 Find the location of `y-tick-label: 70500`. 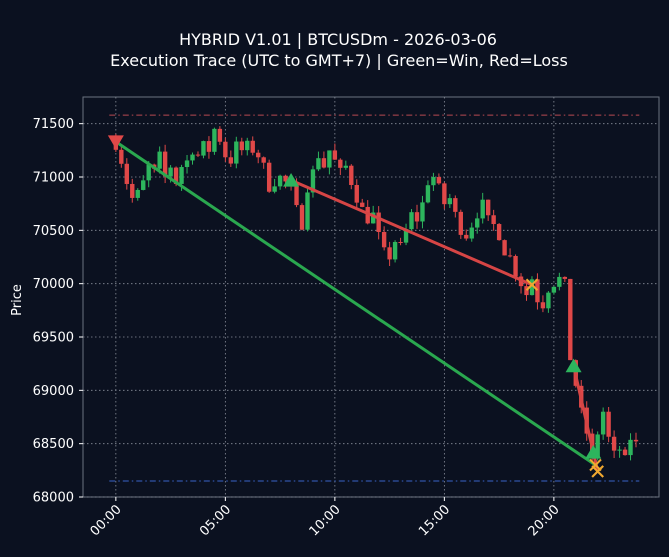

y-tick-label: 70500 is located at coordinates (53, 231).